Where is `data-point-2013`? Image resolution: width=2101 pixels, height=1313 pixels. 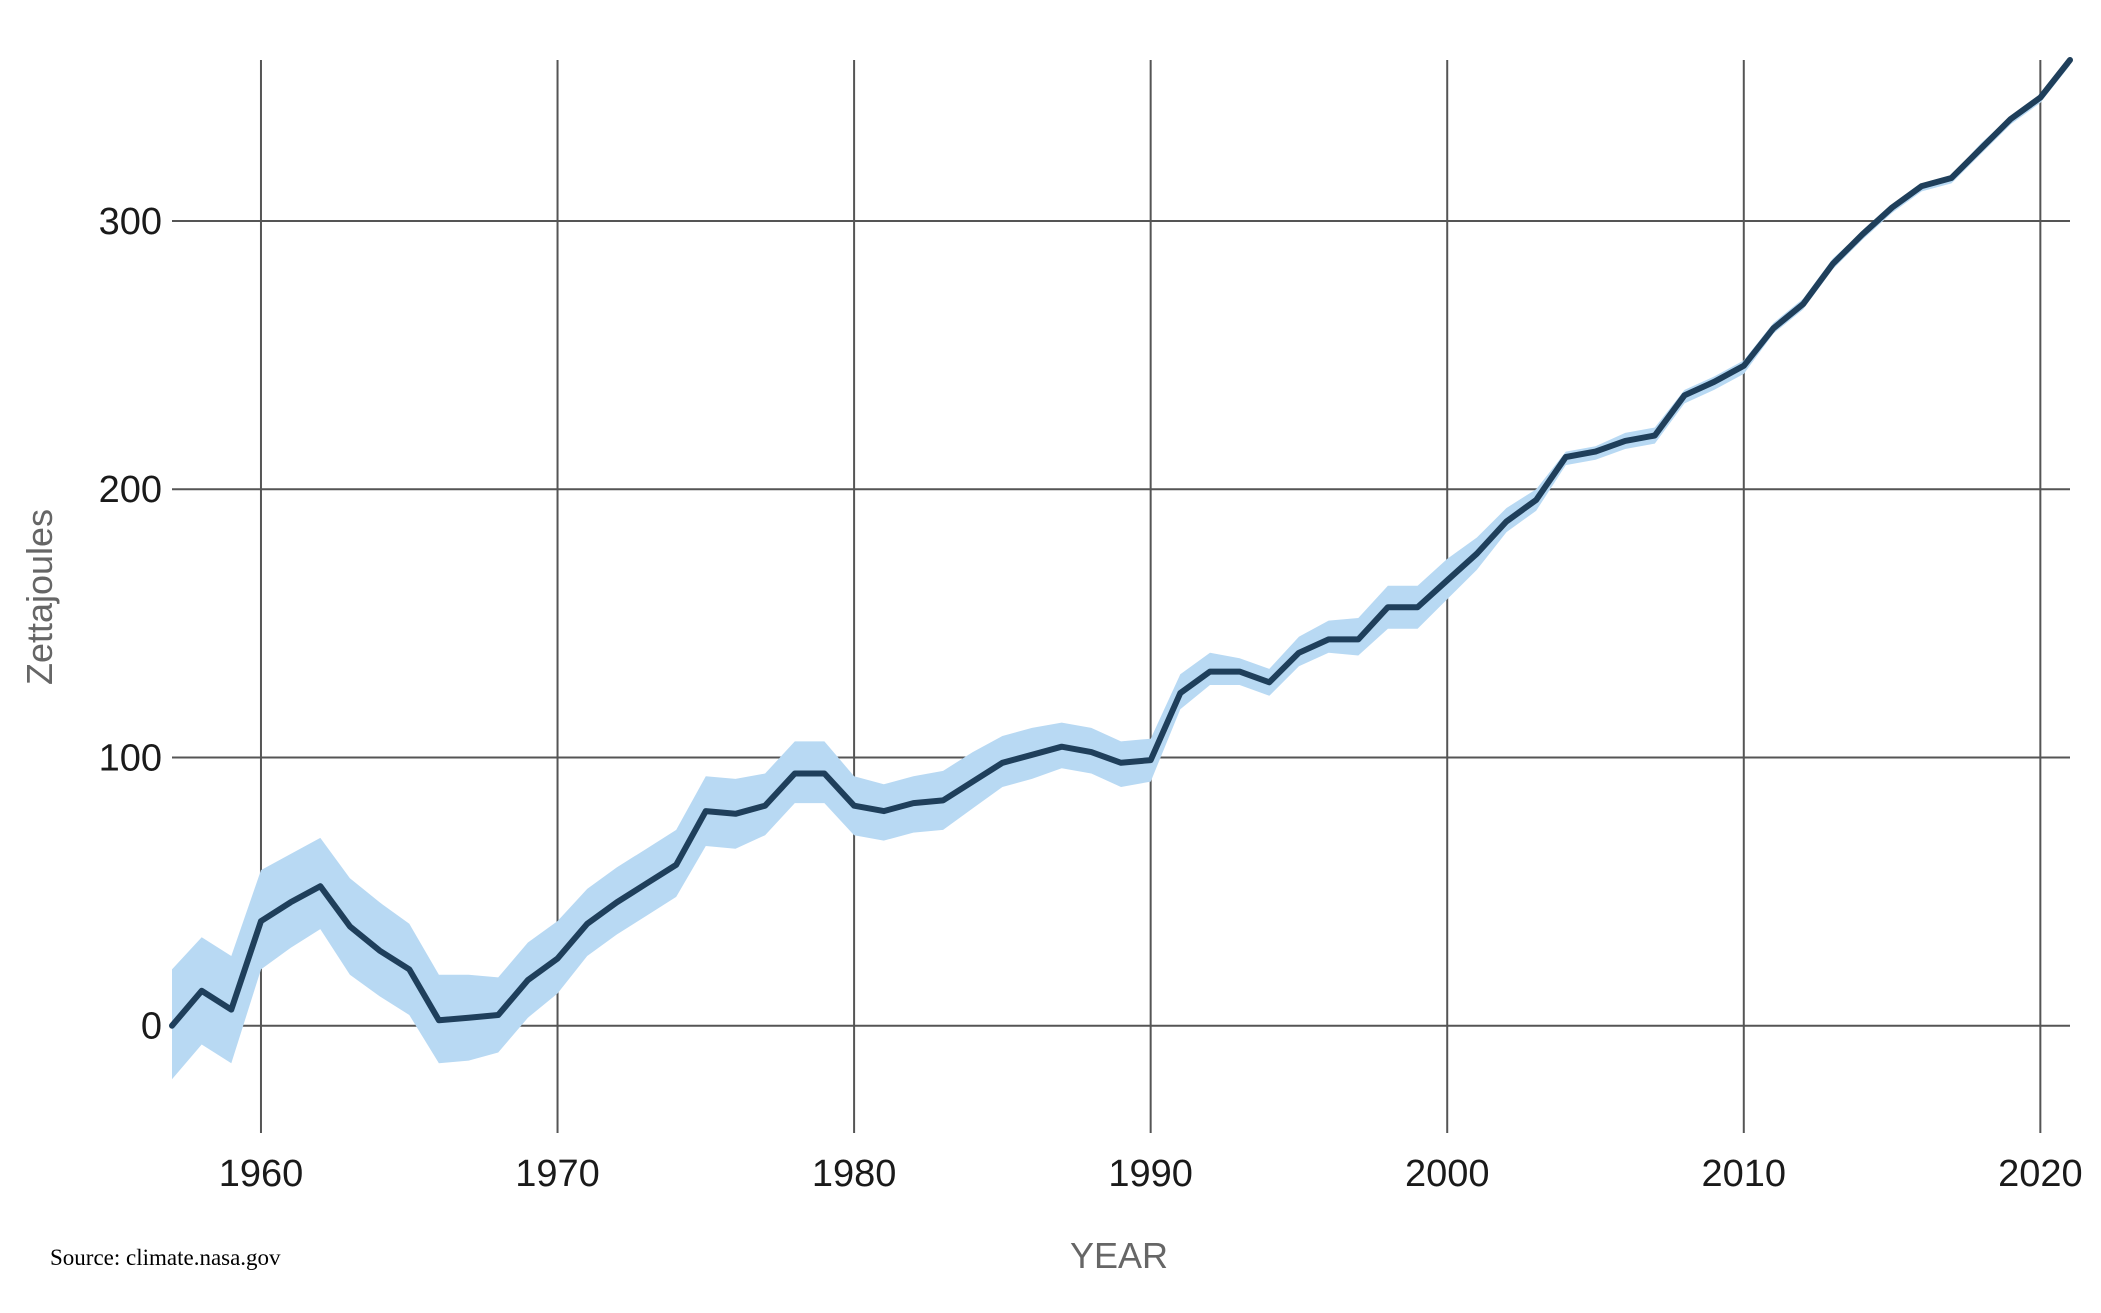 data-point-2013 is located at coordinates (1833, 264).